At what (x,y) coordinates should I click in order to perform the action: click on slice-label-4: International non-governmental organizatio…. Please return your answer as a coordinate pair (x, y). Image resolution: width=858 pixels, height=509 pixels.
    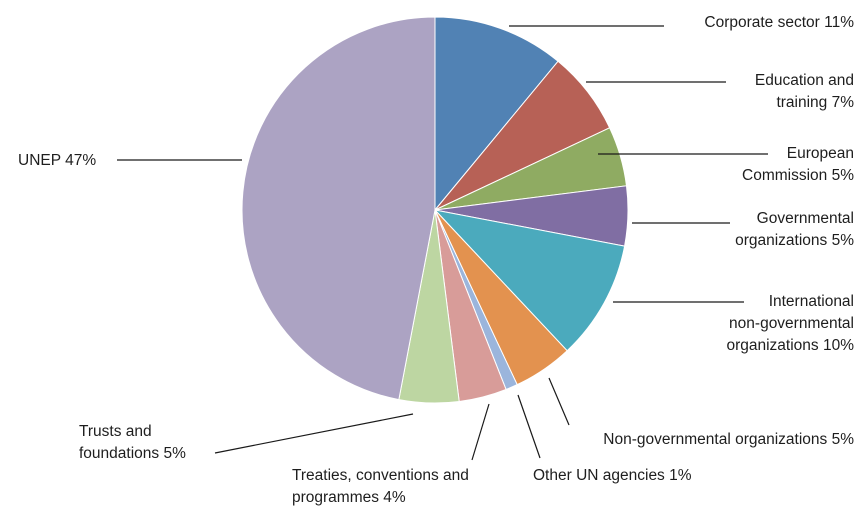
    Looking at the image, I should click on (747, 324).